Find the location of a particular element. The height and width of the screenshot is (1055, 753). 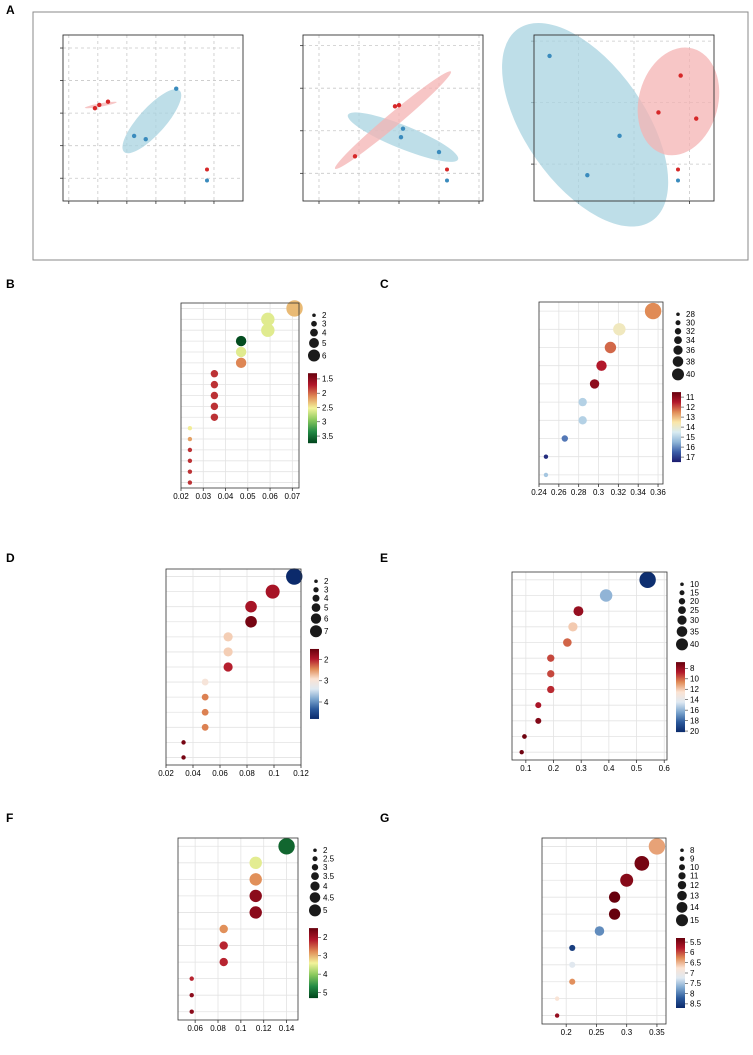

color-legend-label: 2 is located at coordinates (326, 659).